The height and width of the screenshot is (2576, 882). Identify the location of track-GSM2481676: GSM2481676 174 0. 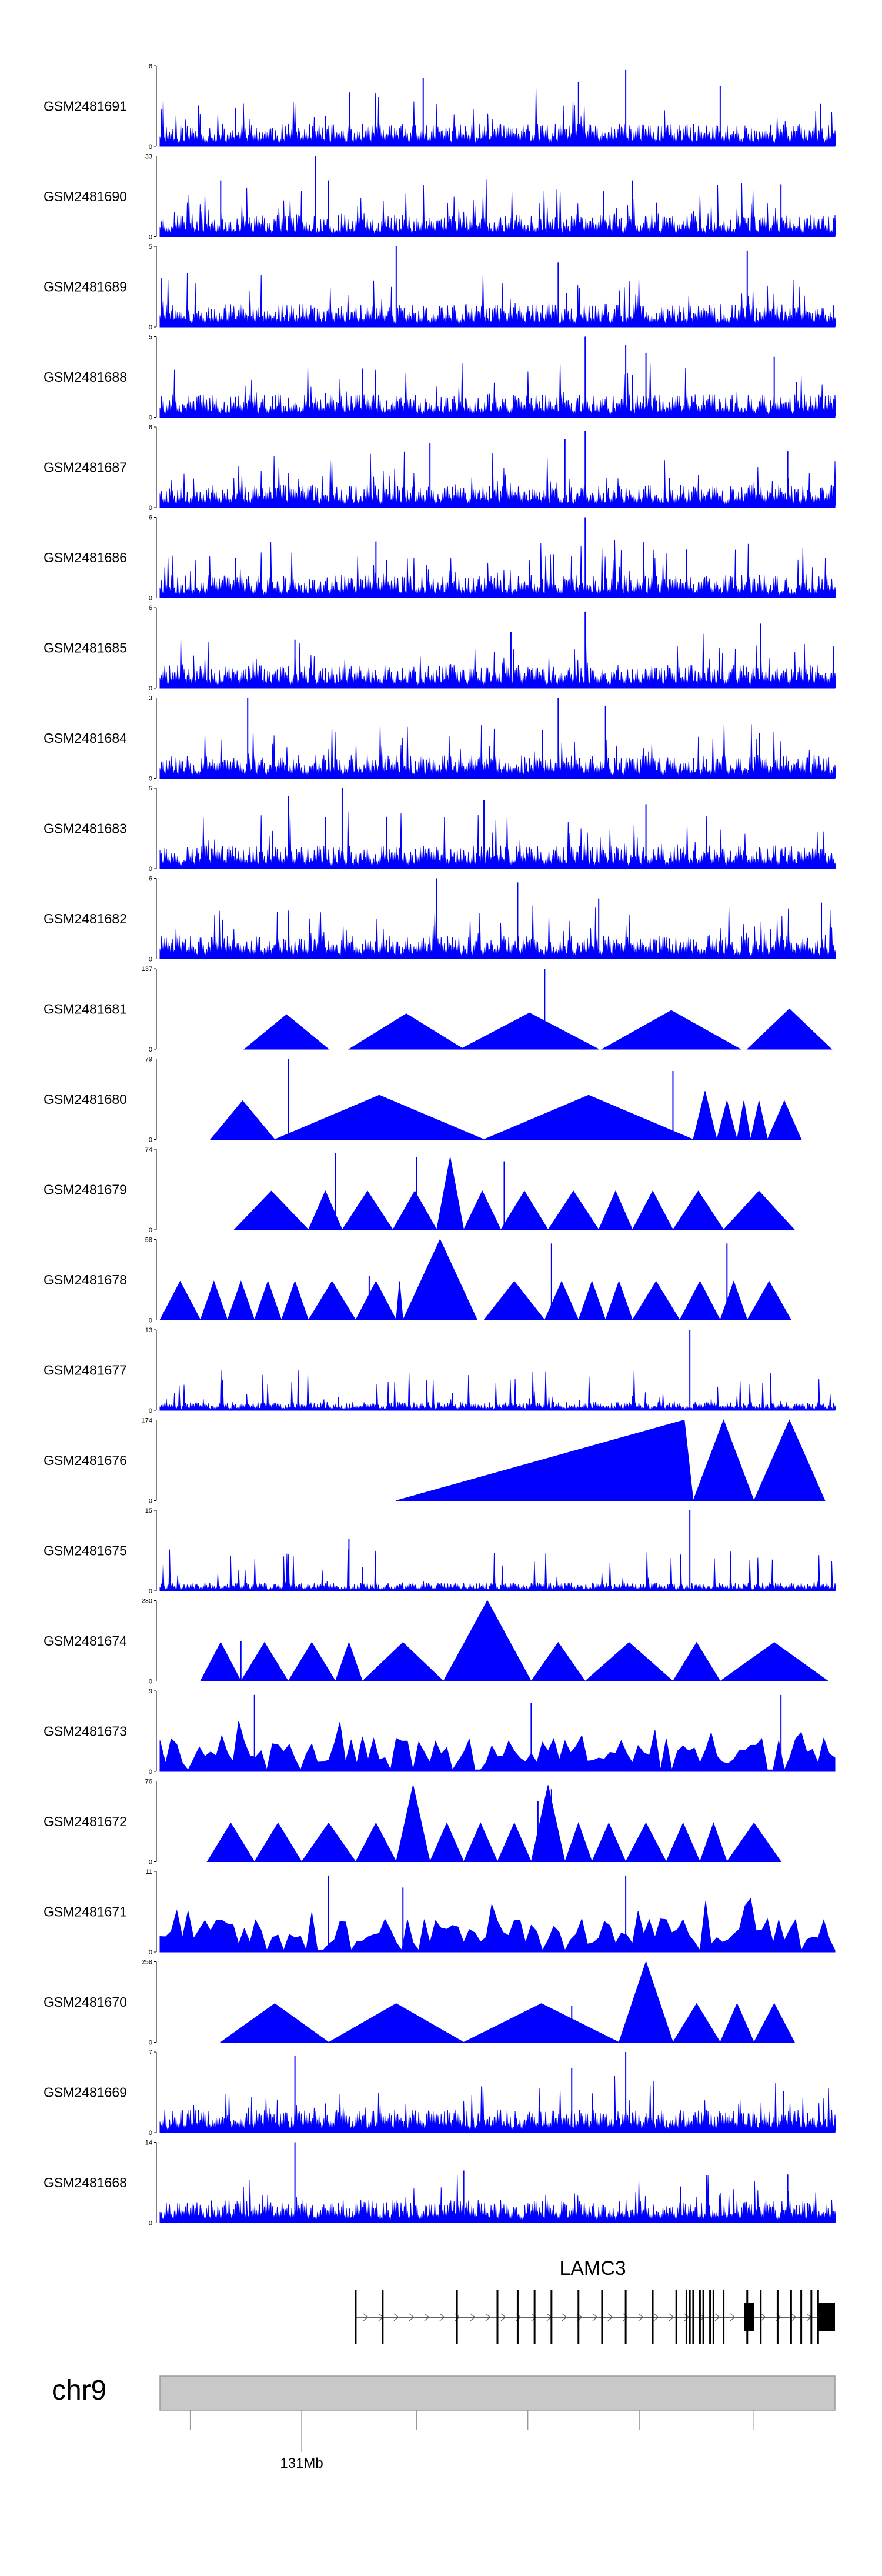
(435, 1461).